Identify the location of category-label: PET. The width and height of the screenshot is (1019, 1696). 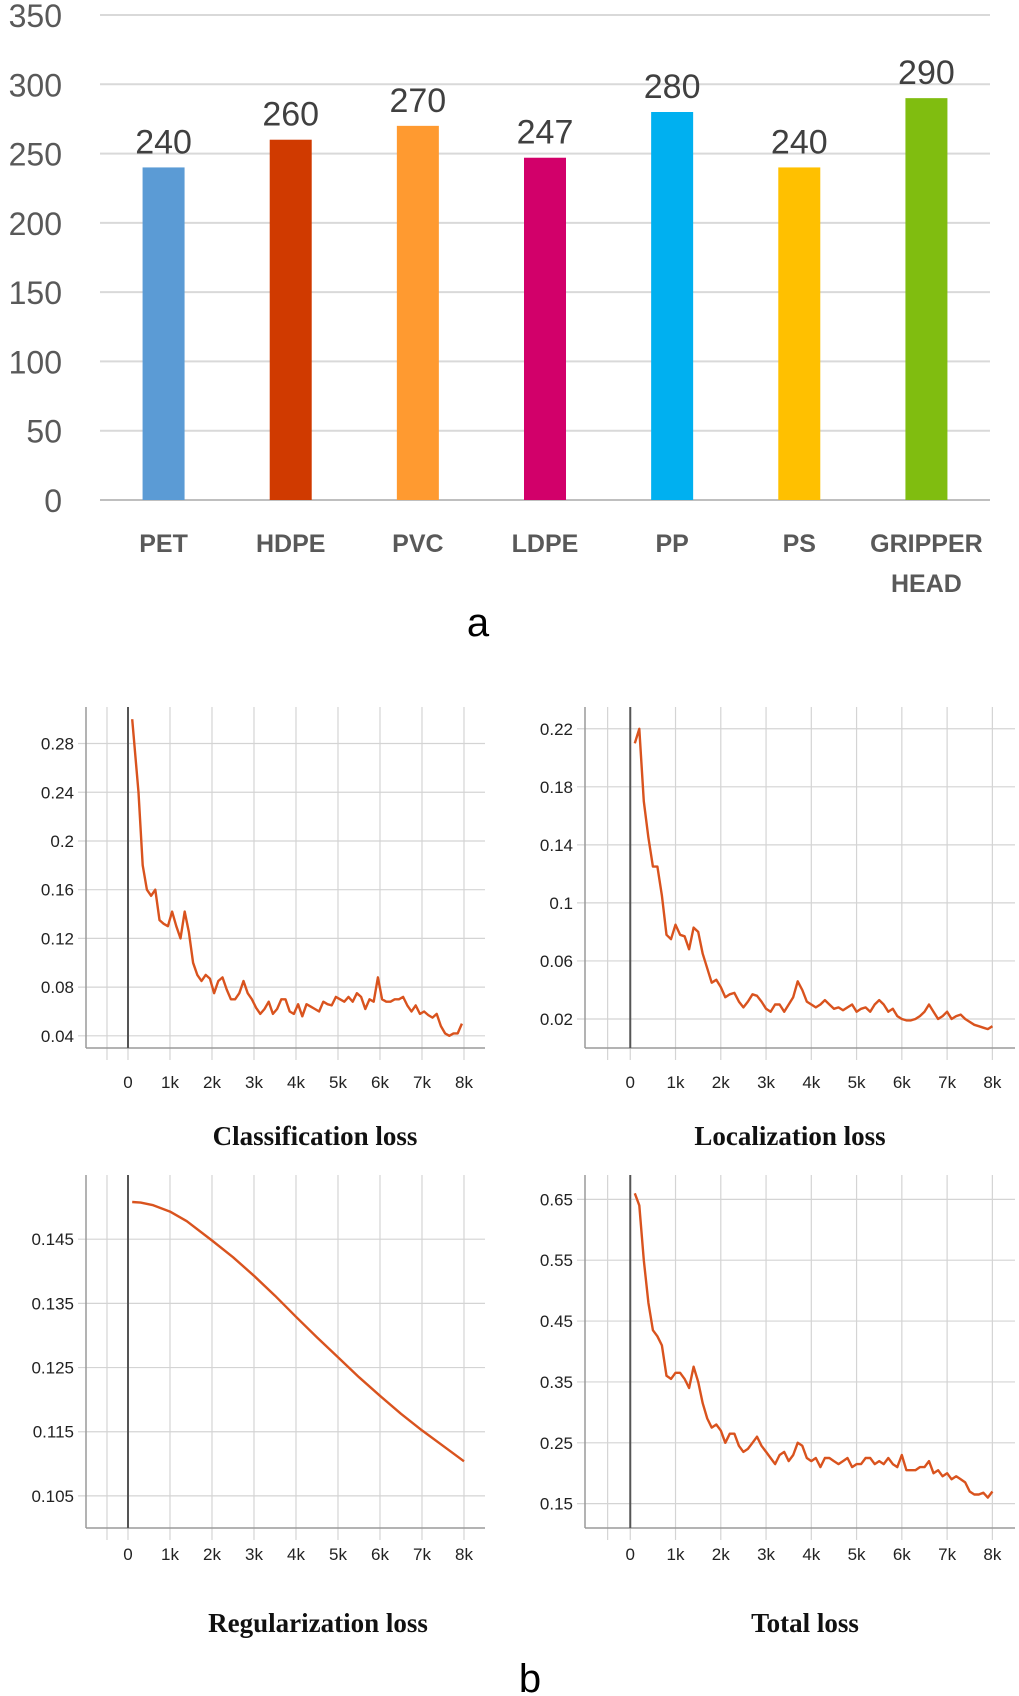
(163, 544).